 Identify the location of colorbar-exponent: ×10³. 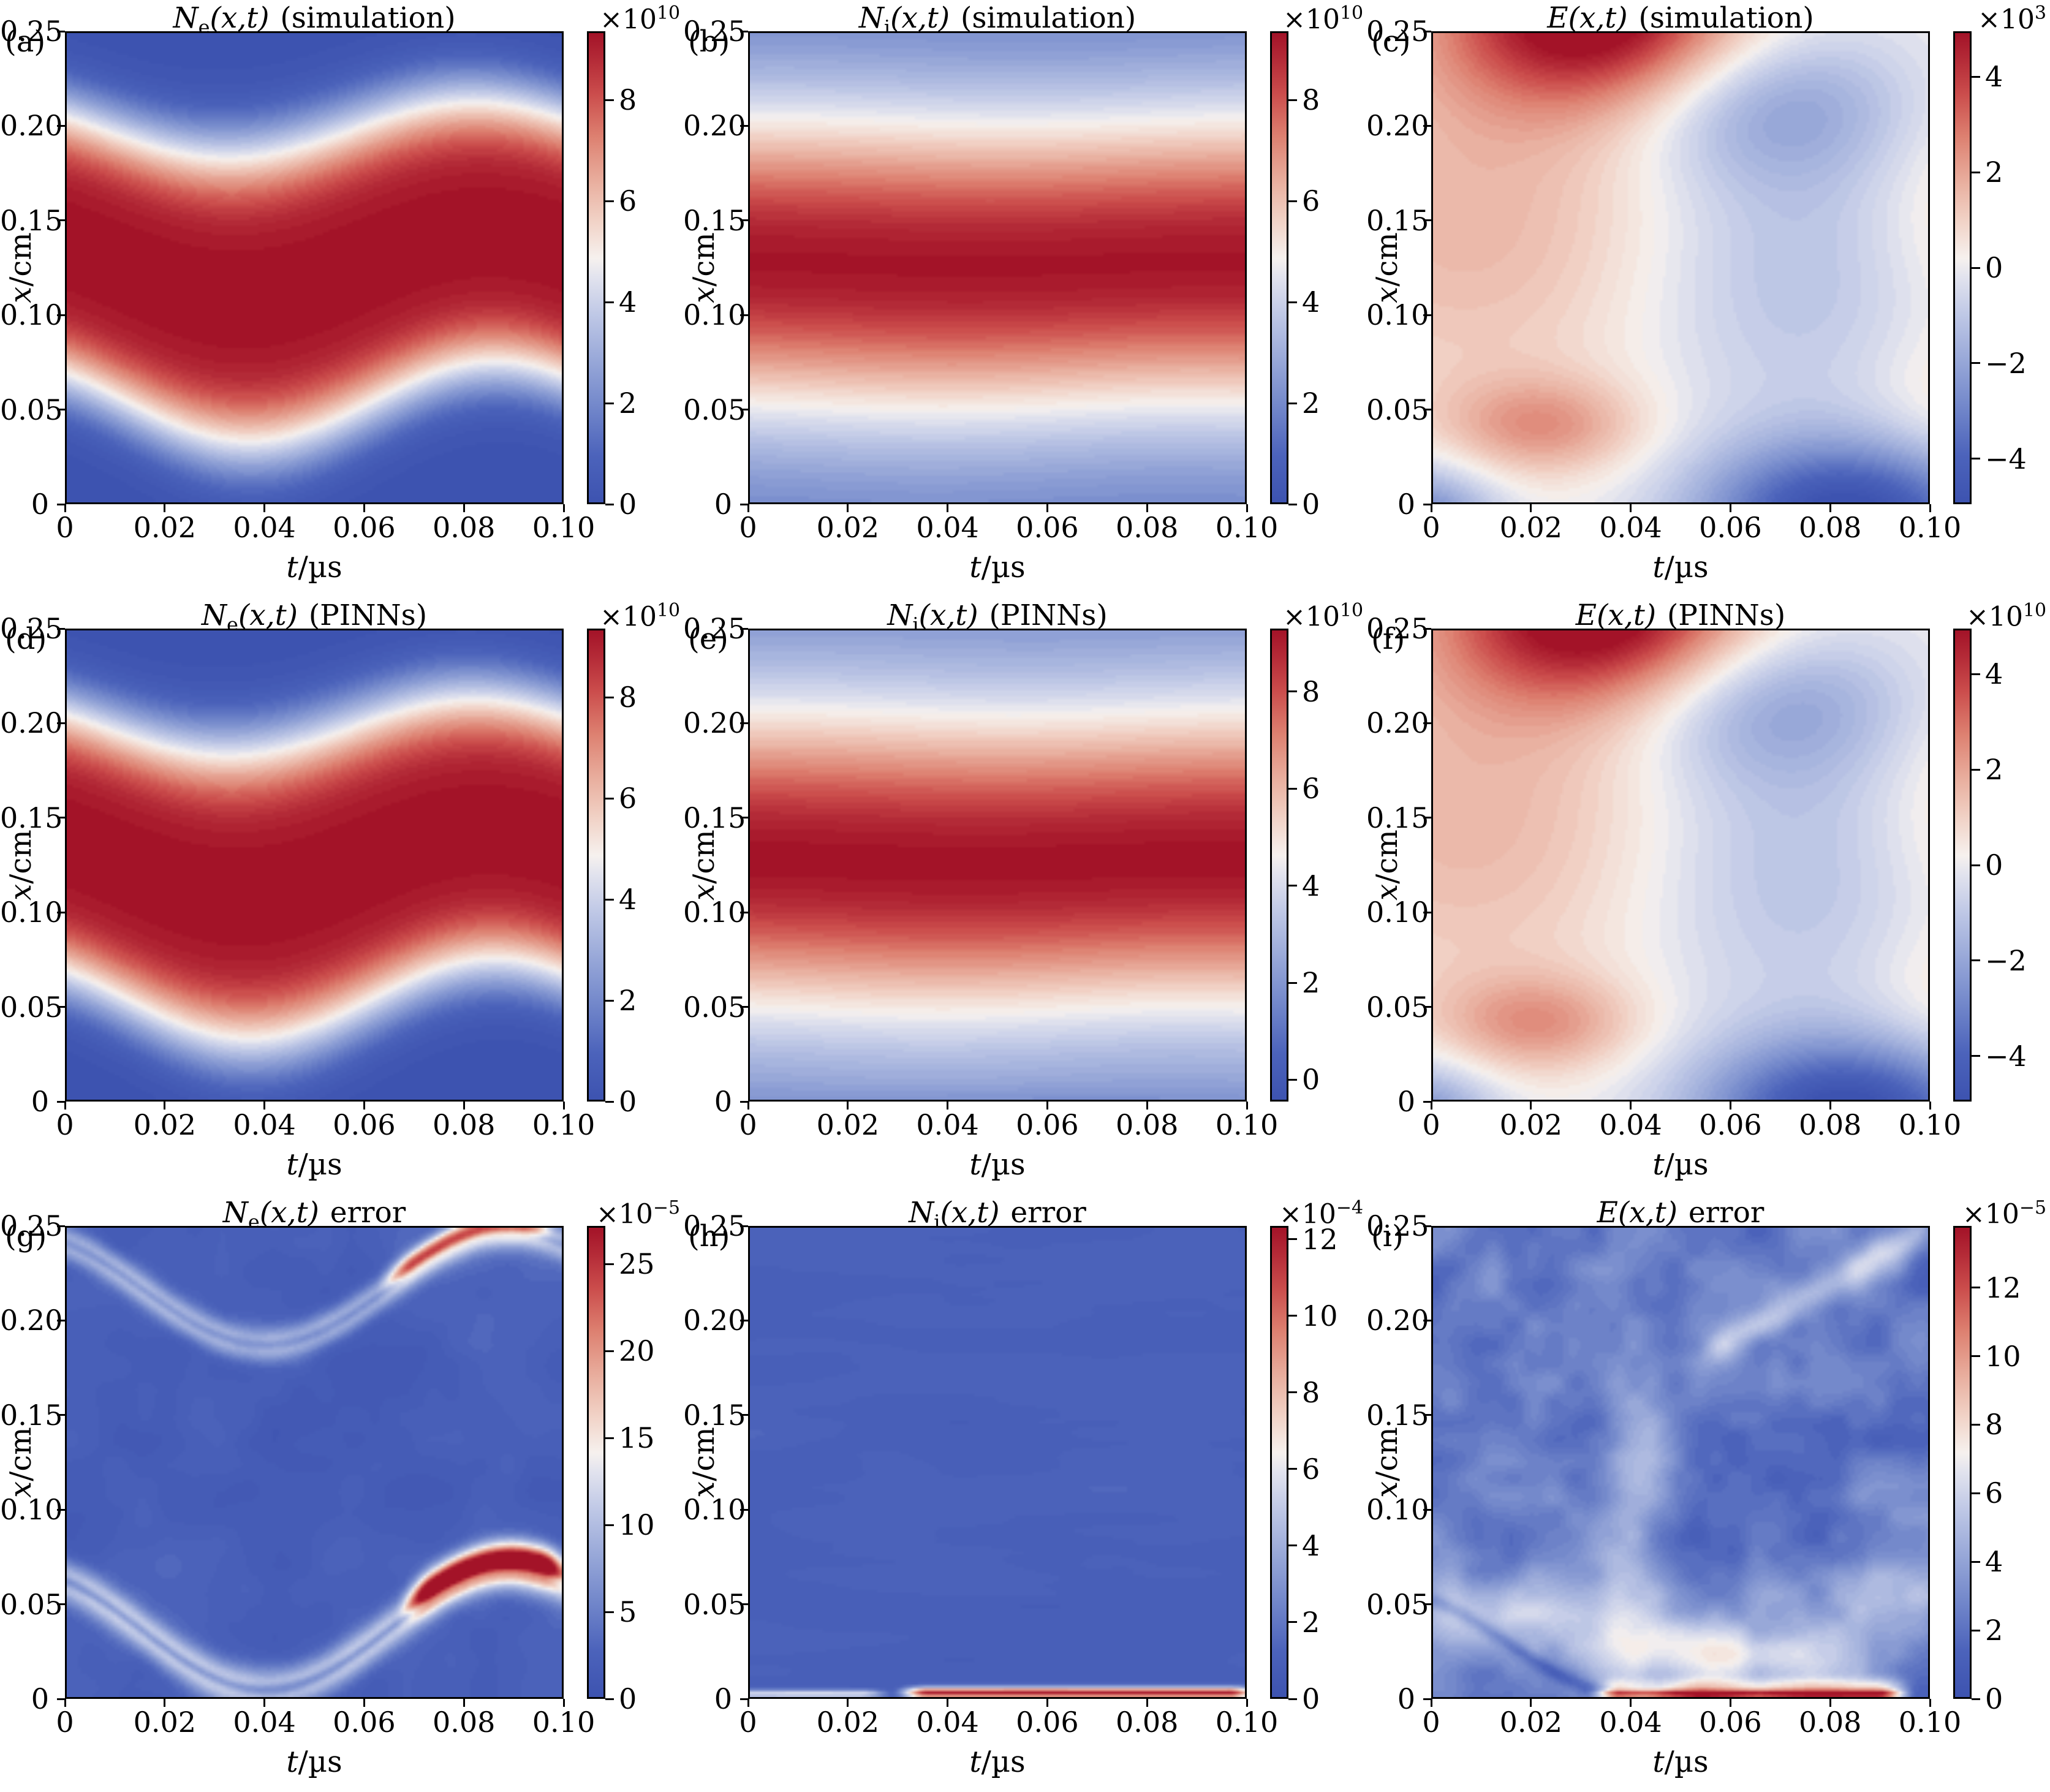
(2012, 19).